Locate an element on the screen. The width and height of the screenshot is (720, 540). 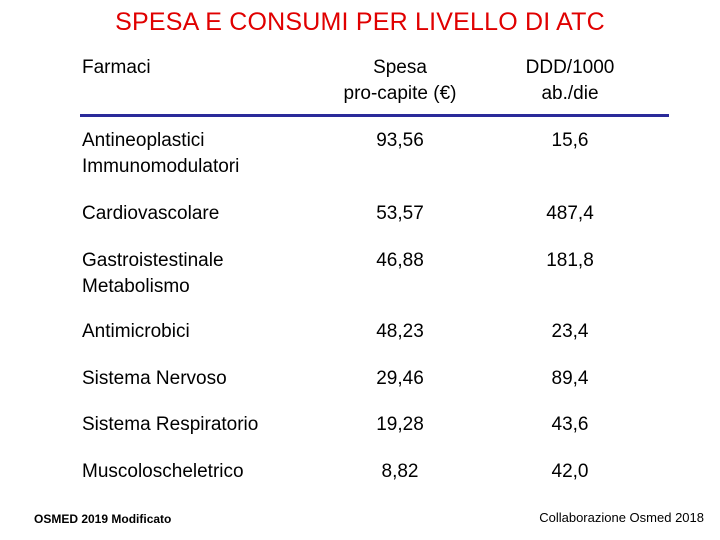
header-ddd: DDD/1000 ab./die is located at coordinates (570, 81).